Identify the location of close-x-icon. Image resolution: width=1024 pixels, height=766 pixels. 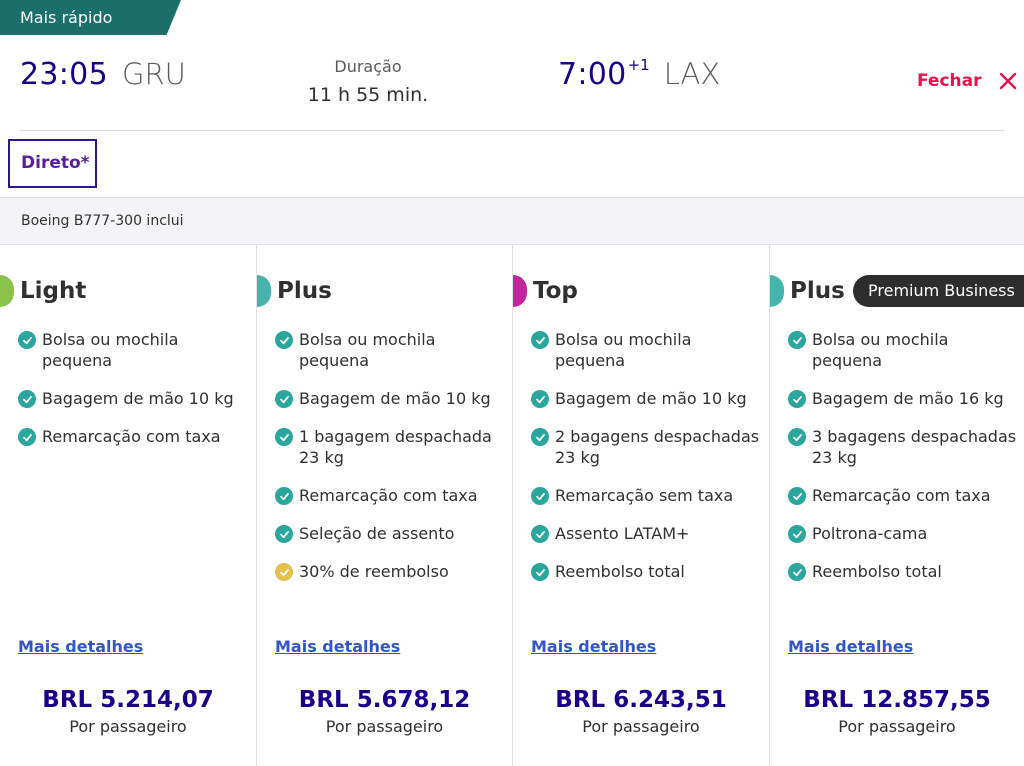
(1007, 81).